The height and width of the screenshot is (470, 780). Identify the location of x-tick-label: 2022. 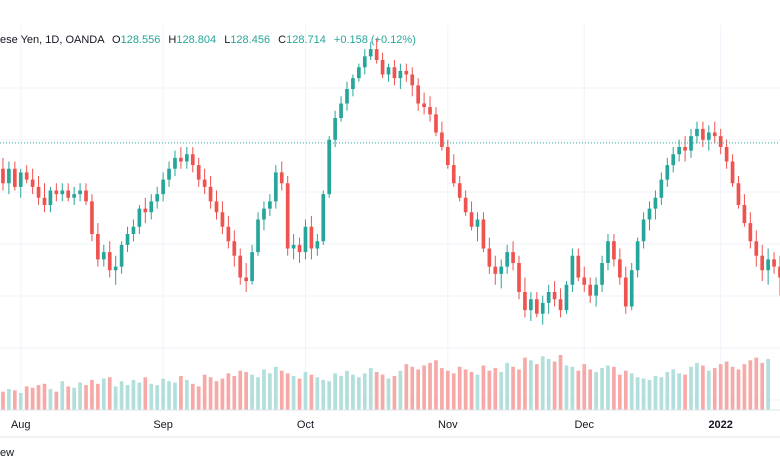
(720, 425).